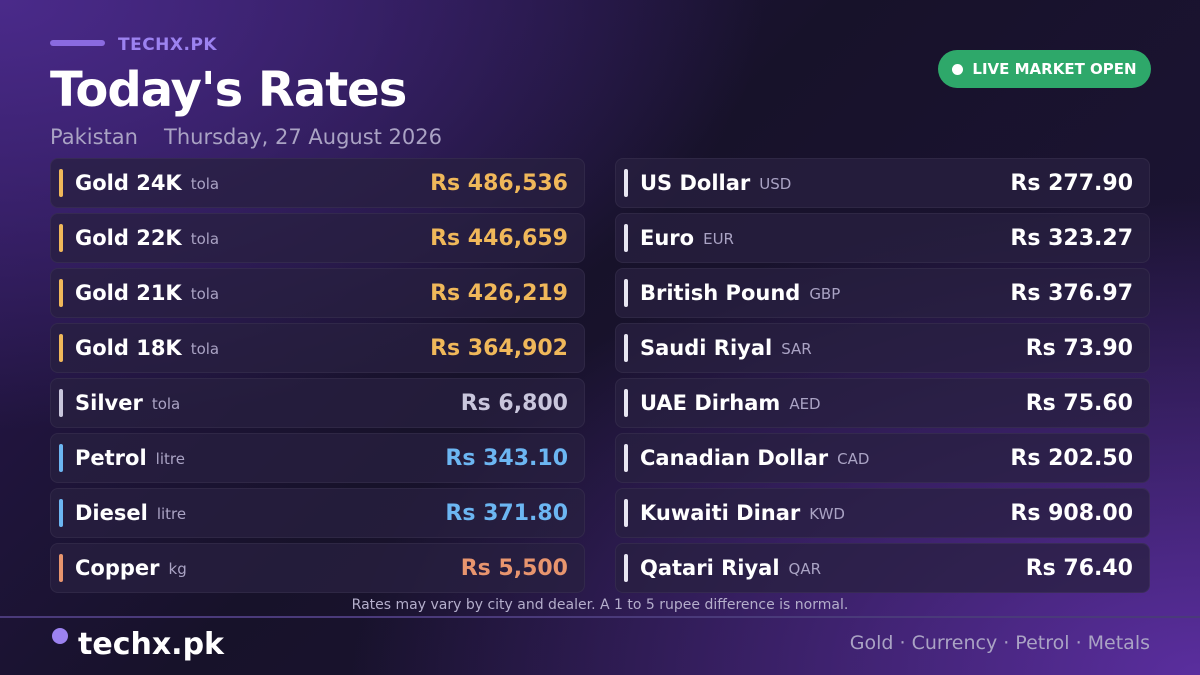  I want to click on currency-code: QAR, so click(805, 569).